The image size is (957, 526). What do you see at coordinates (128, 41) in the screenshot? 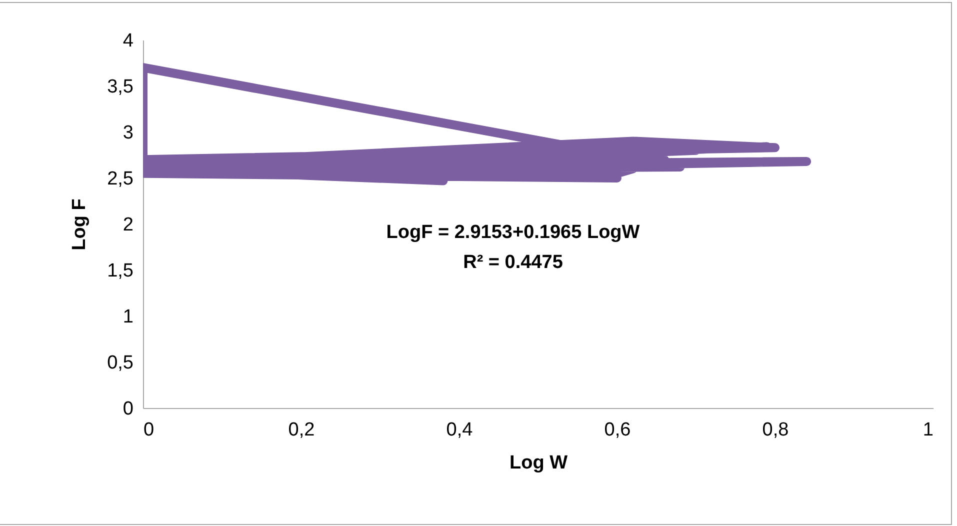
I see `y-tick-label: 4` at bounding box center [128, 41].